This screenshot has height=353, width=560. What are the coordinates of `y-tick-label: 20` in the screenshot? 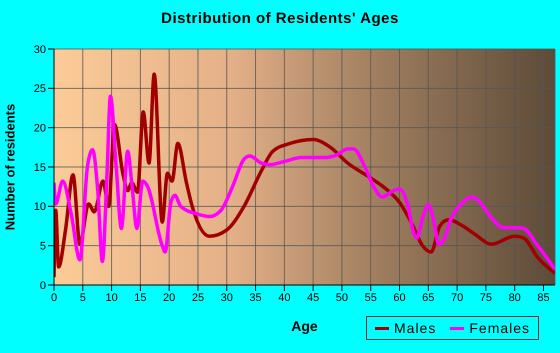 It's located at (40, 128).